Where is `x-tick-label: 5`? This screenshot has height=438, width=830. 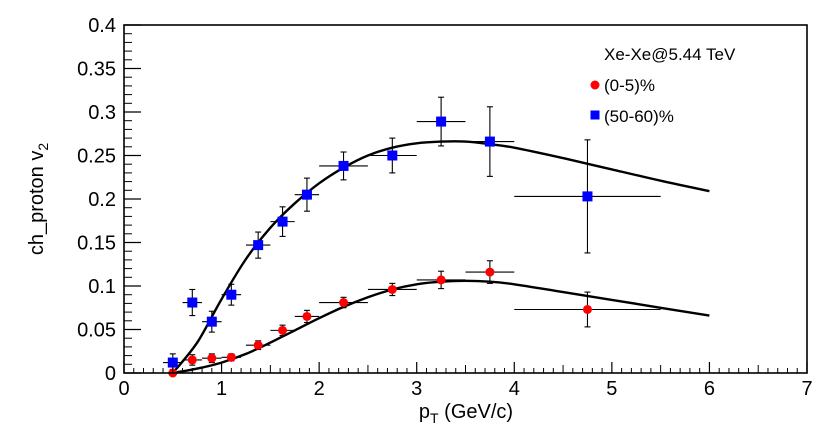
x-tick-label: 5 is located at coordinates (611, 389).